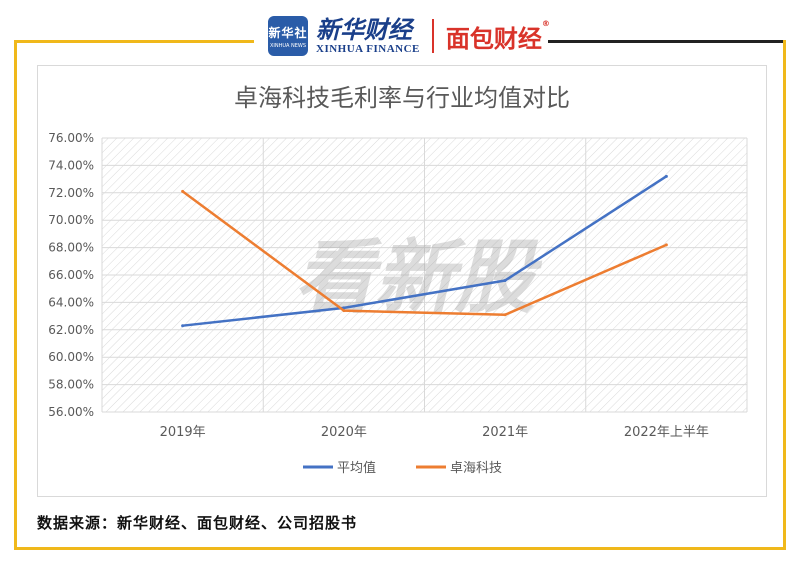 The image size is (801, 563). What do you see at coordinates (784, 295) in the screenshot?
I see `frame-right-border` at bounding box center [784, 295].